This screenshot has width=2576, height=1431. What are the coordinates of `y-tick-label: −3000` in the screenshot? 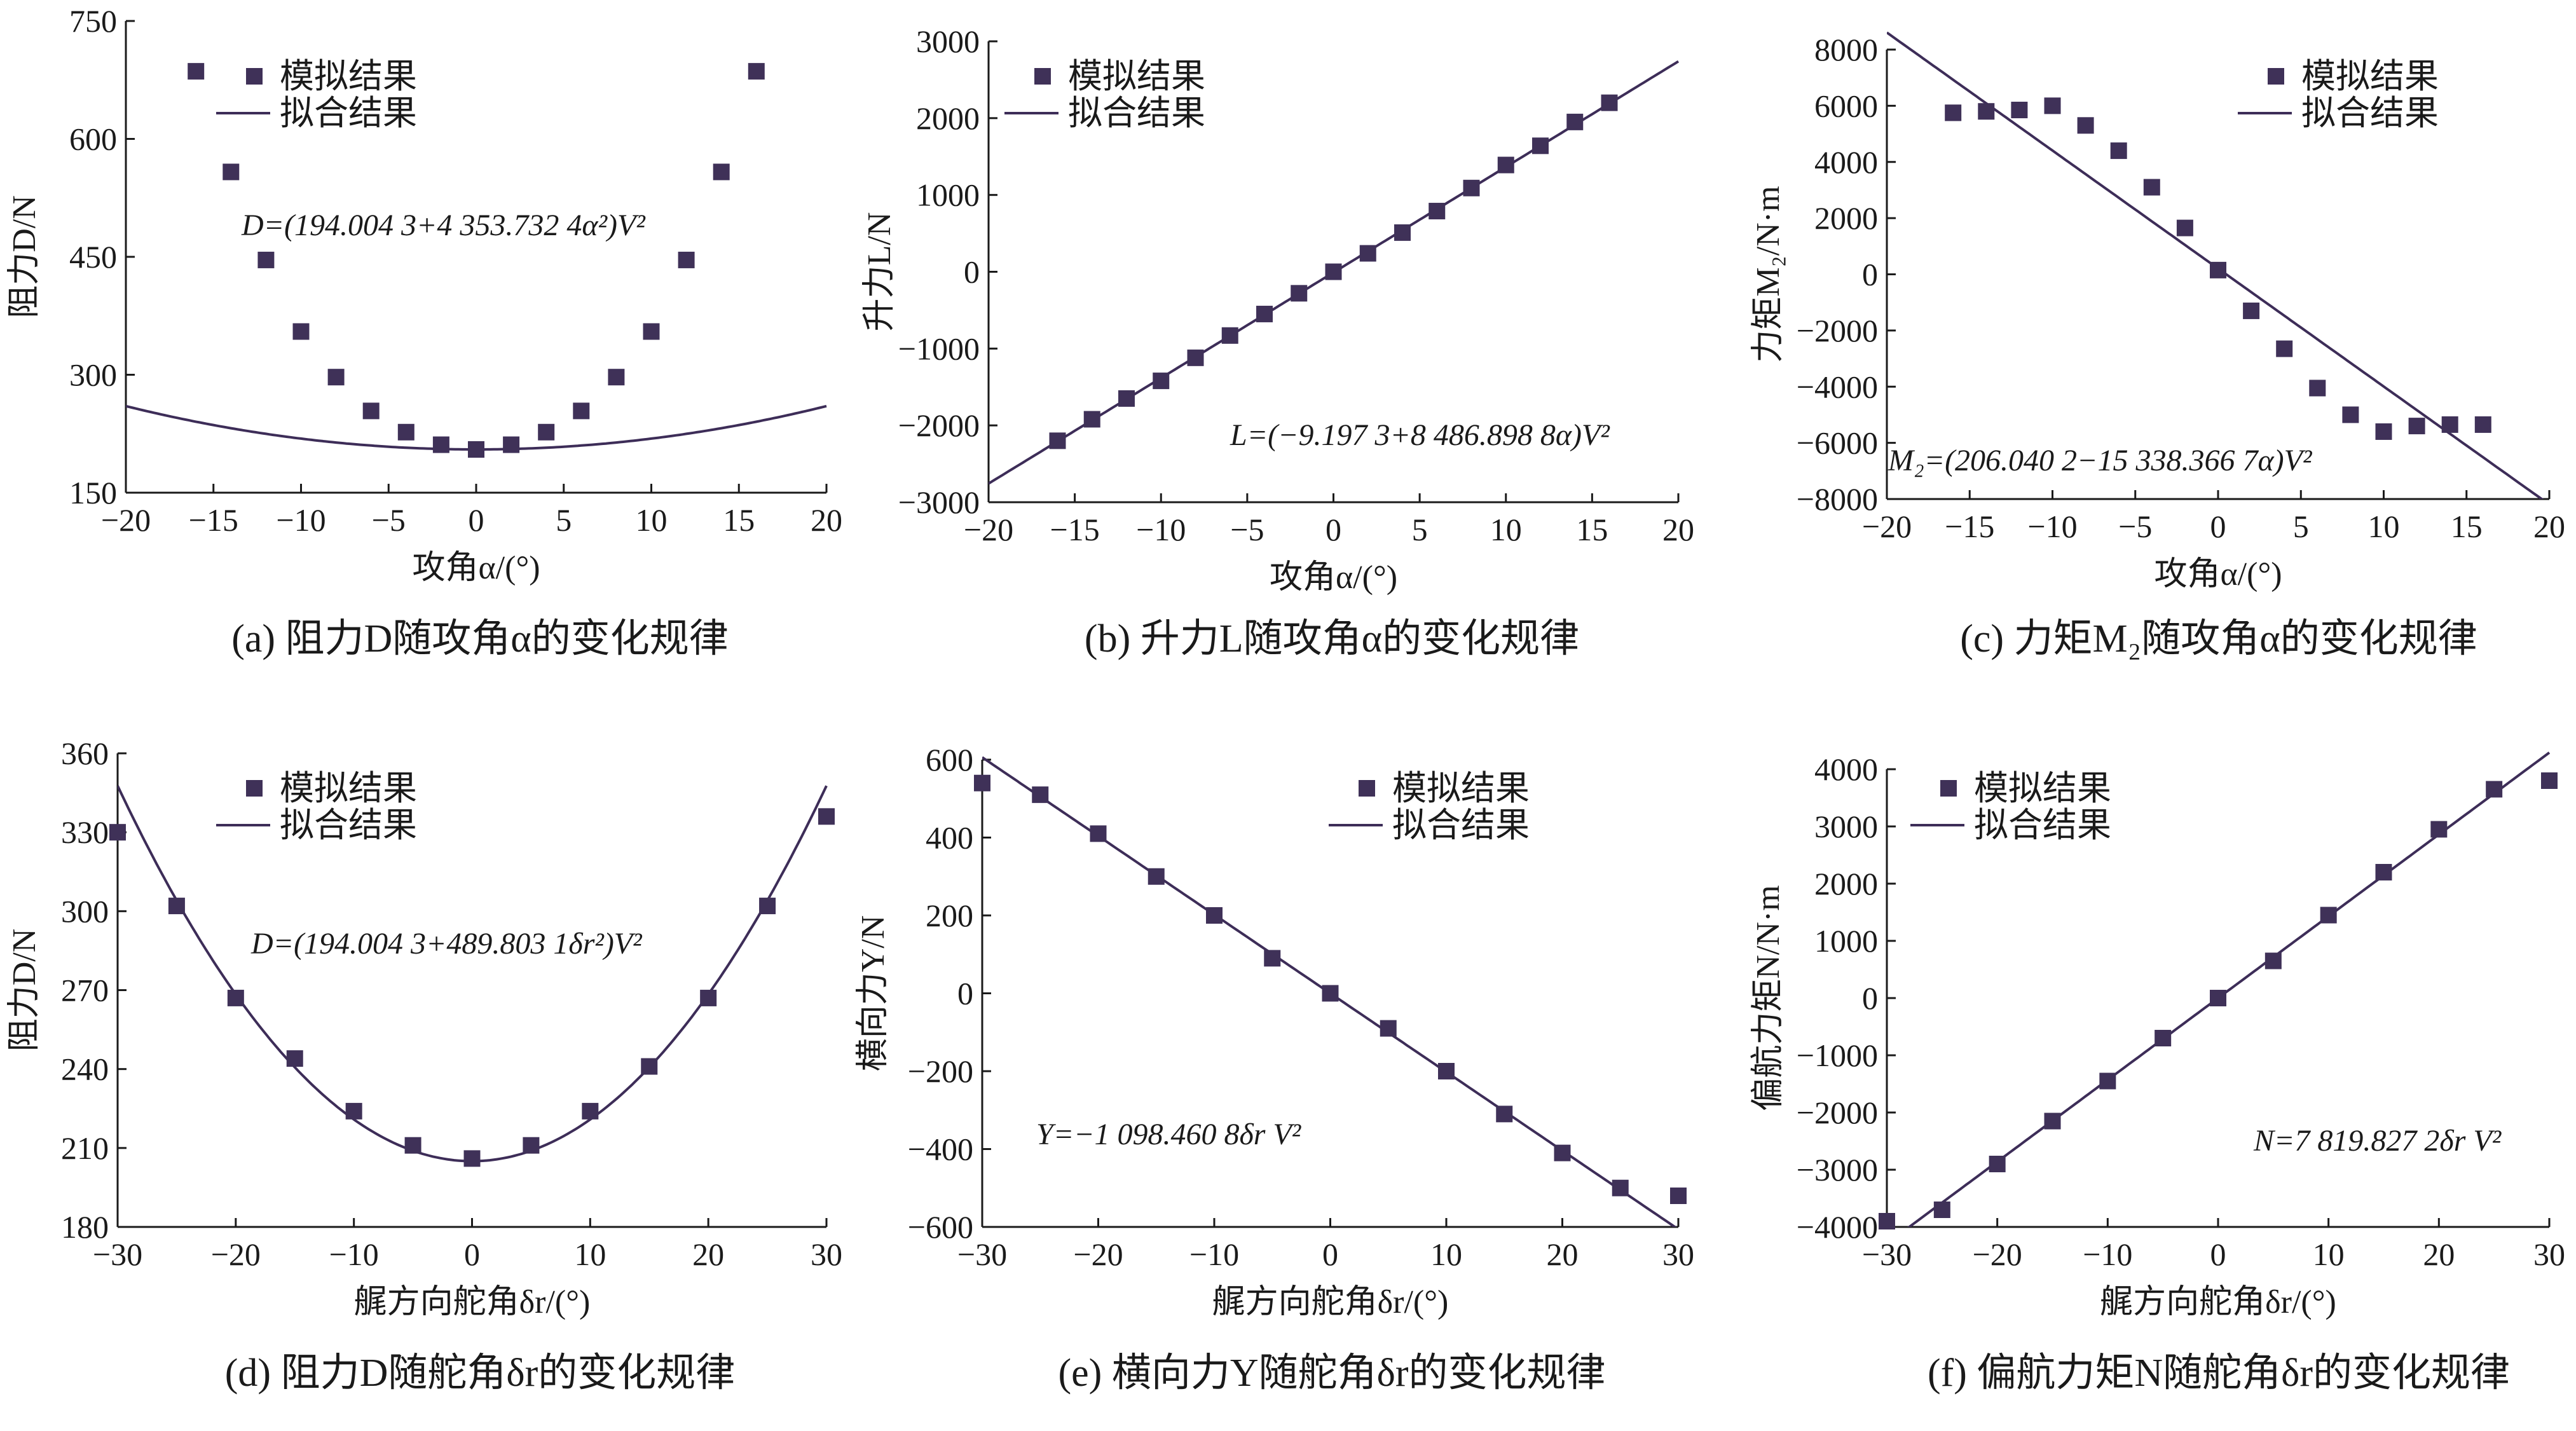 It's located at (1837, 1170).